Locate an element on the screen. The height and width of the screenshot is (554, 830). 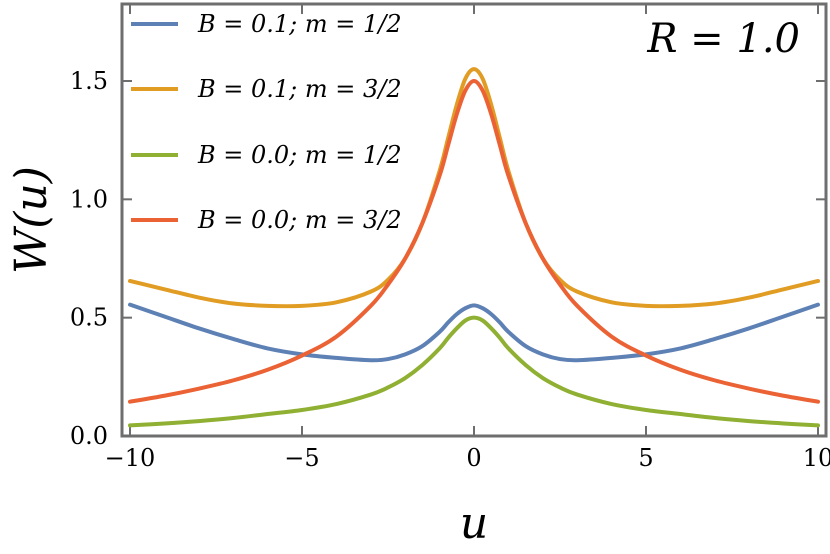
x-tick-label: 5 is located at coordinates (645, 458).